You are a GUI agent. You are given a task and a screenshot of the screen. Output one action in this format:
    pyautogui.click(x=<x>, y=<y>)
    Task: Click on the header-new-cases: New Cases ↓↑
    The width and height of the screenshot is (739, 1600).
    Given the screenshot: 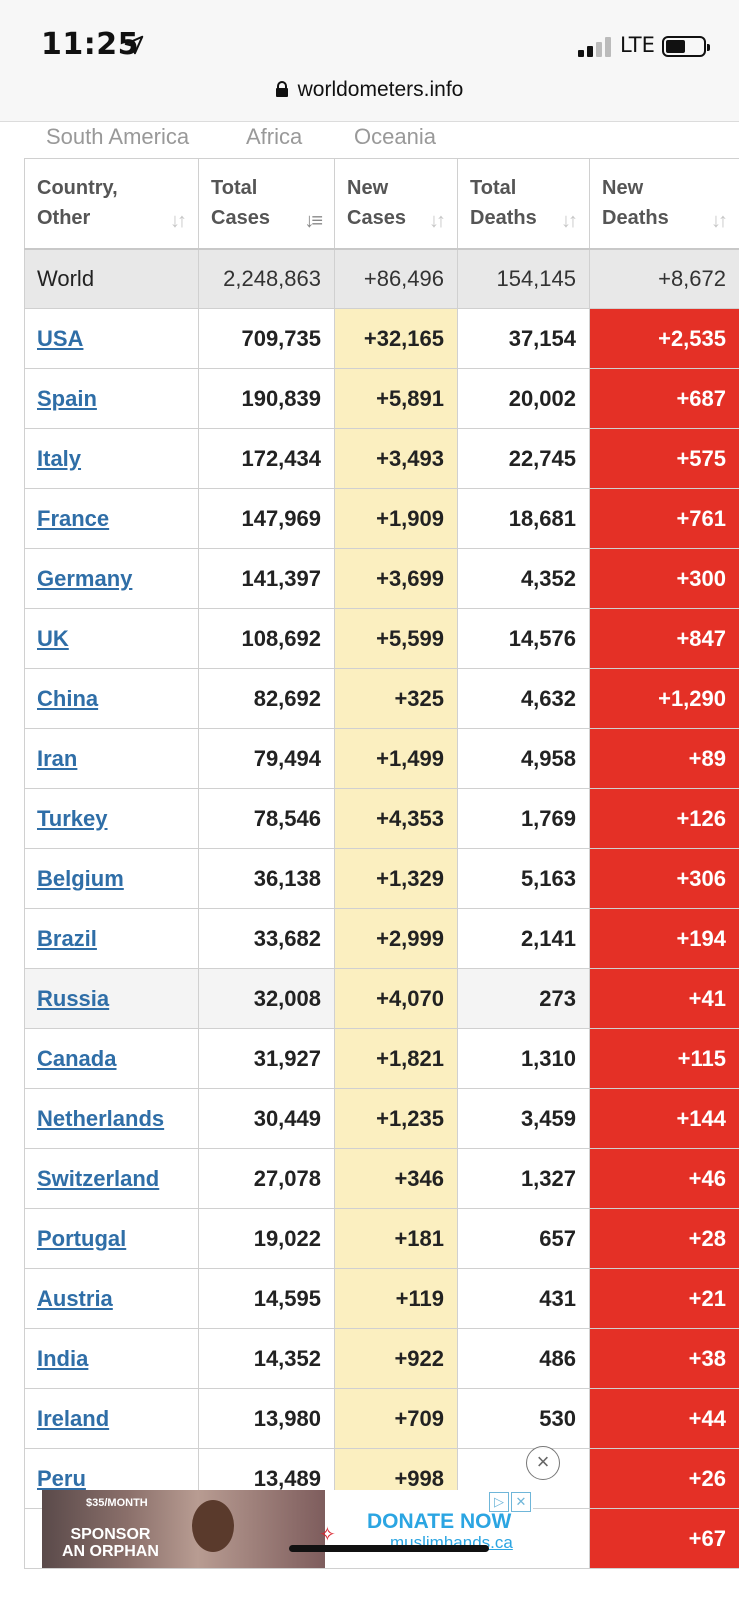 What is the action you would take?
    pyautogui.click(x=396, y=204)
    